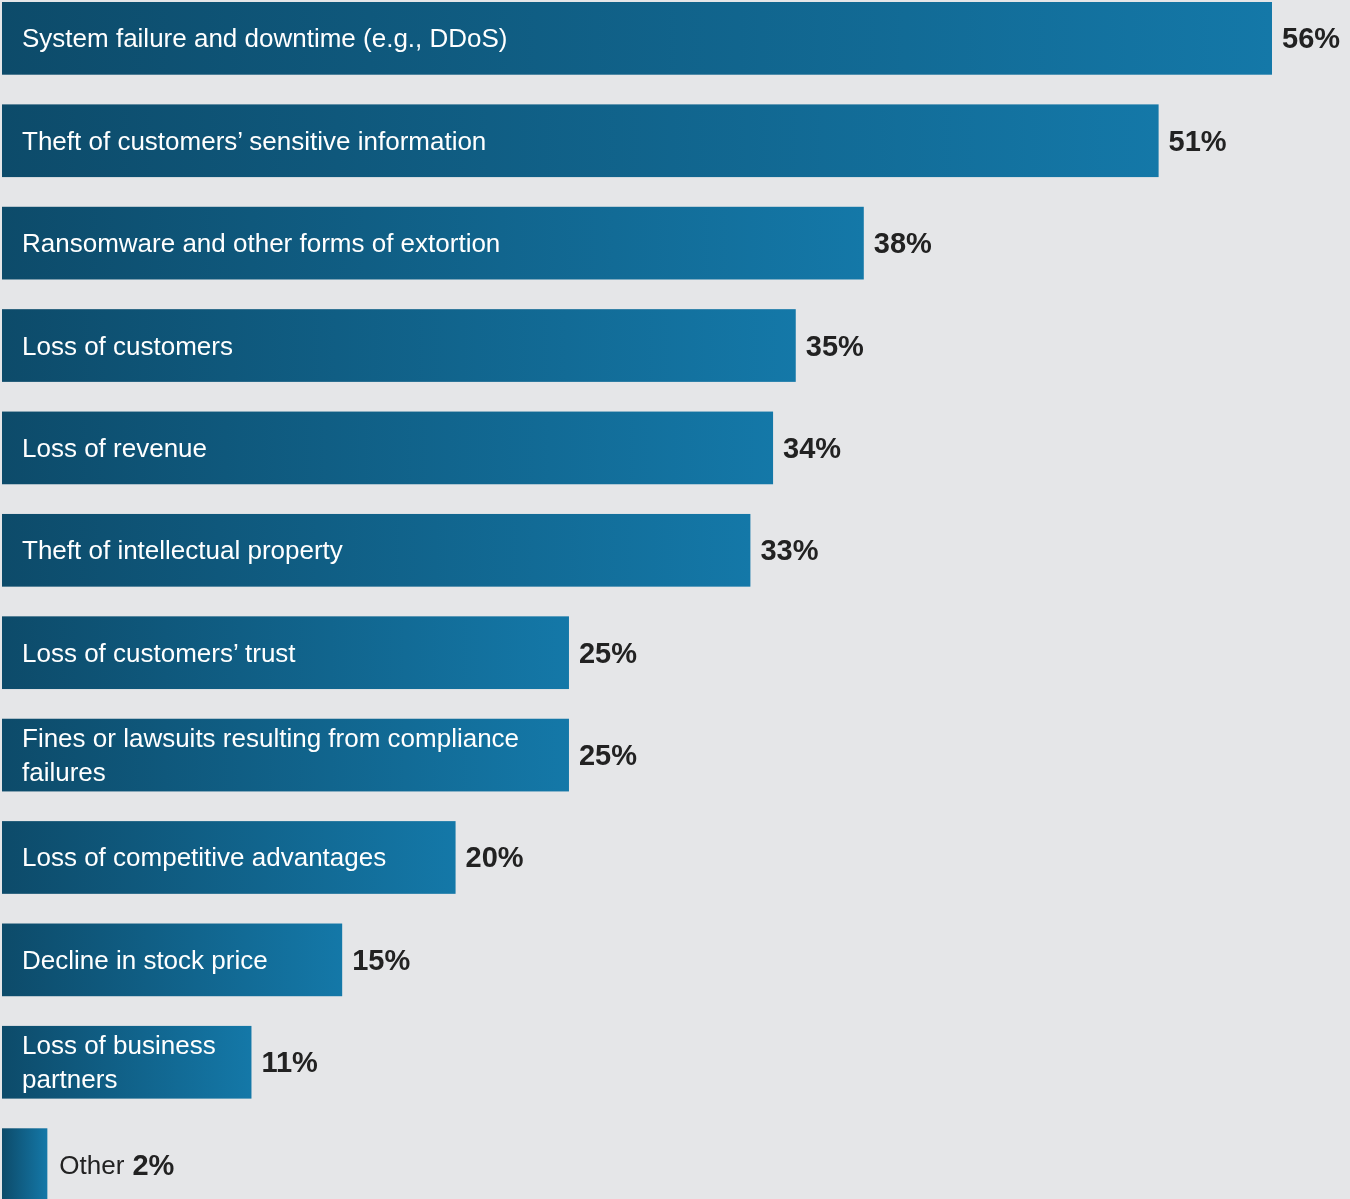 The image size is (1350, 1199). What do you see at coordinates (381, 959) in the screenshot?
I see `data-label: 15%` at bounding box center [381, 959].